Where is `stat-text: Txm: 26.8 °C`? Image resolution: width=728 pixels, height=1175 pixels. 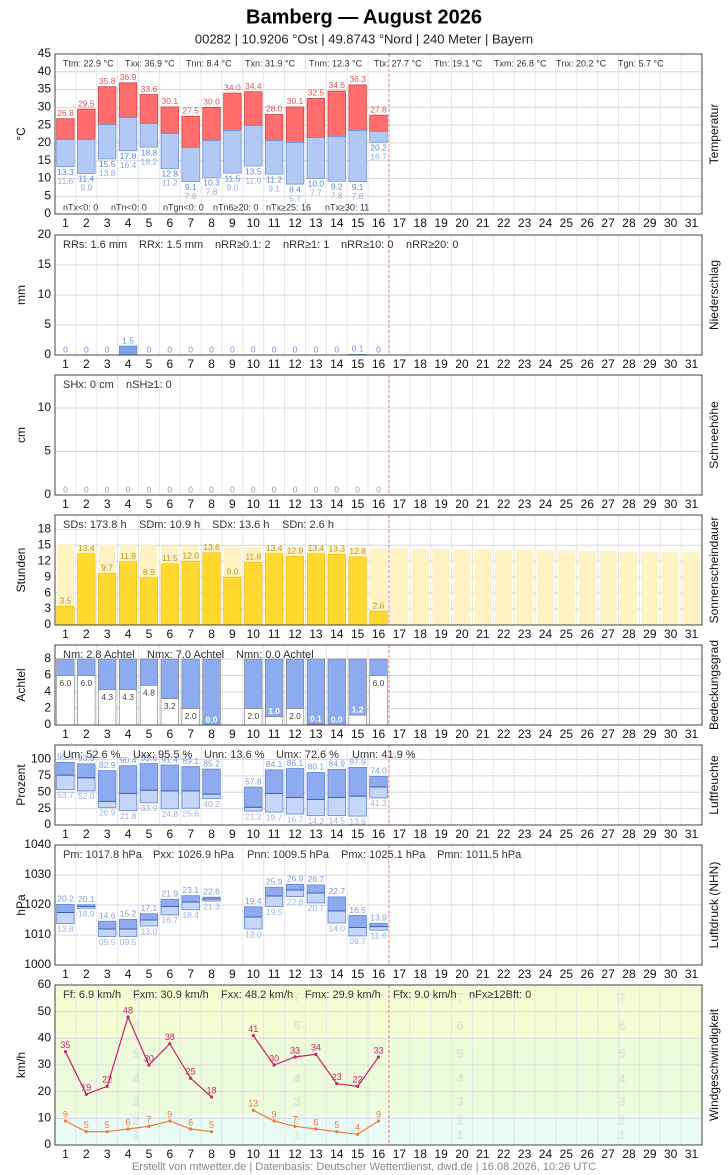 stat-text: Txm: 26.8 °C is located at coordinates (520, 63).